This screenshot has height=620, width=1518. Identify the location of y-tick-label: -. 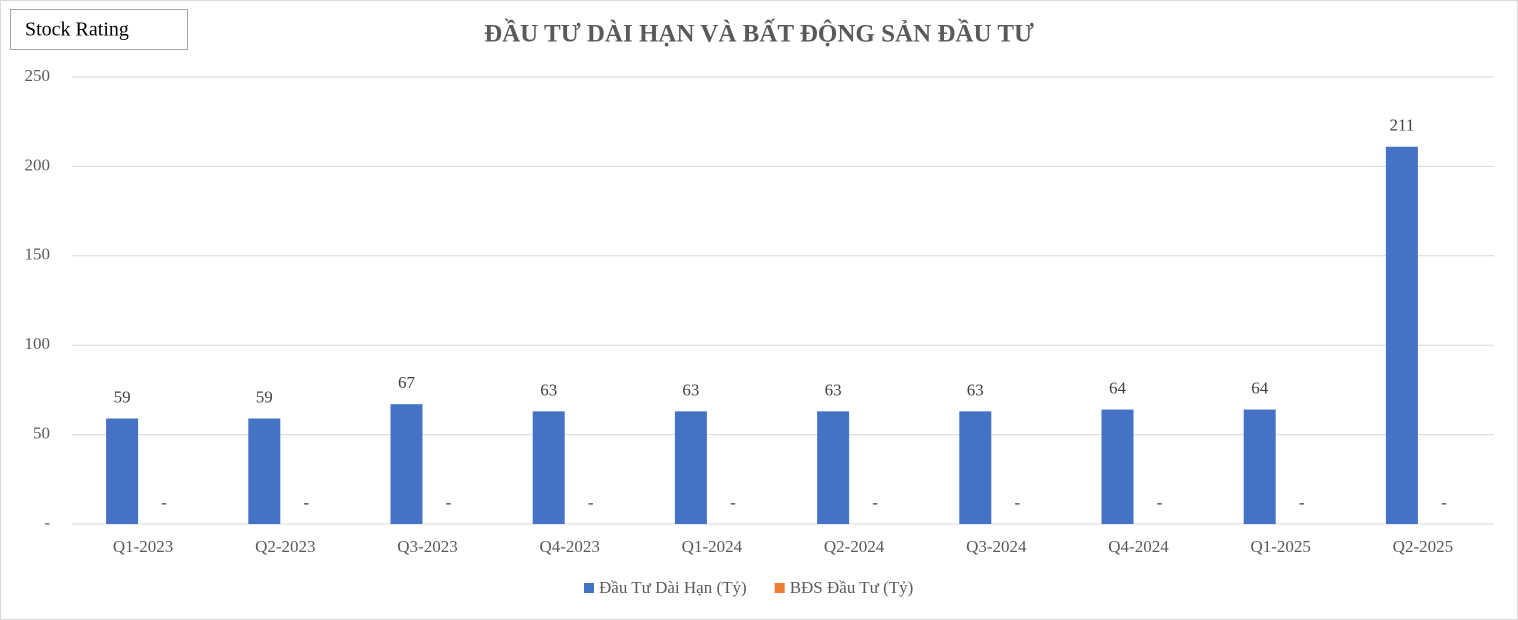
(47, 522).